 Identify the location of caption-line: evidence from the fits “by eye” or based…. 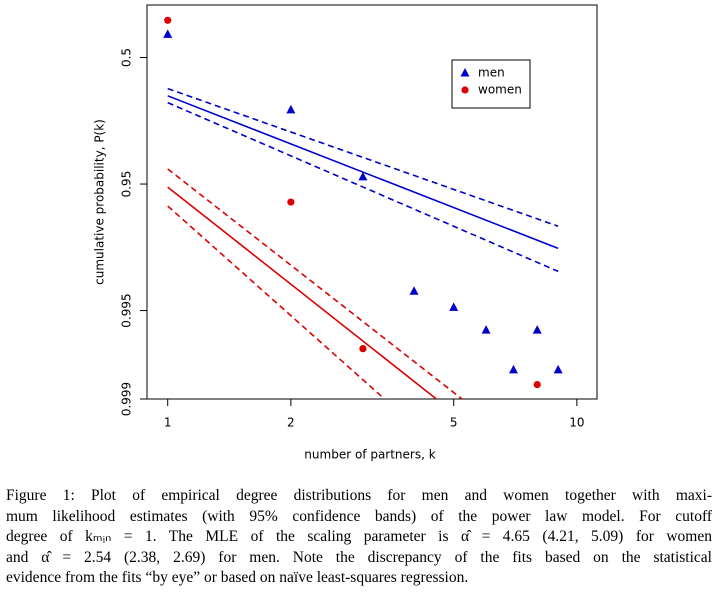
(237, 577).